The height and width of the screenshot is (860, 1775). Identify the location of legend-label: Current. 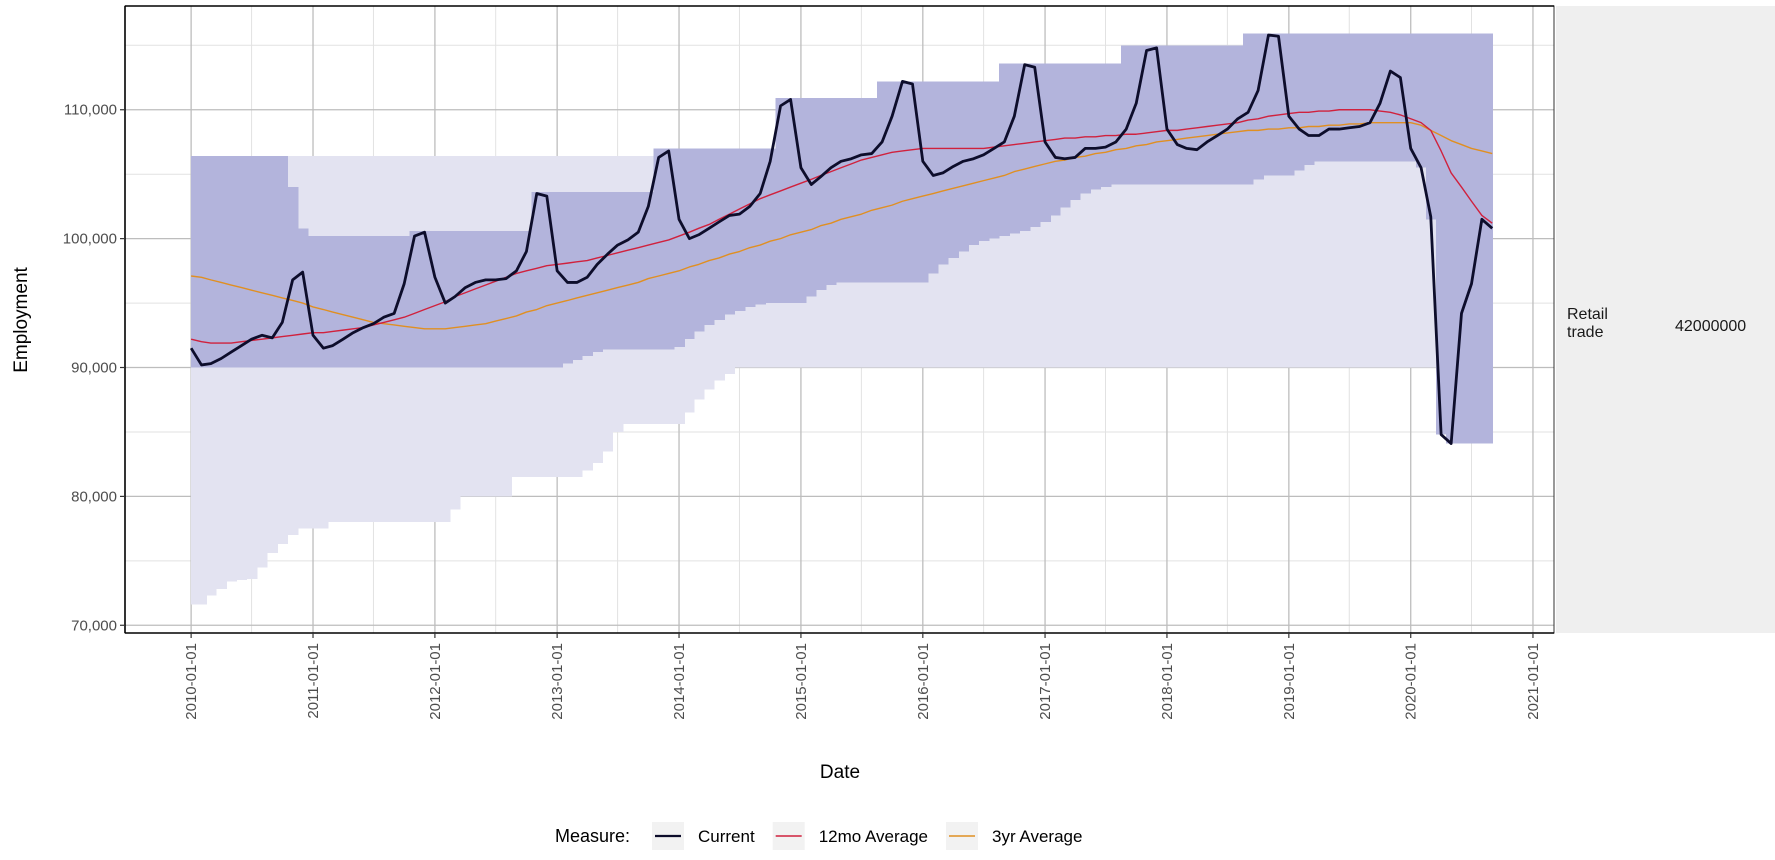
(726, 836).